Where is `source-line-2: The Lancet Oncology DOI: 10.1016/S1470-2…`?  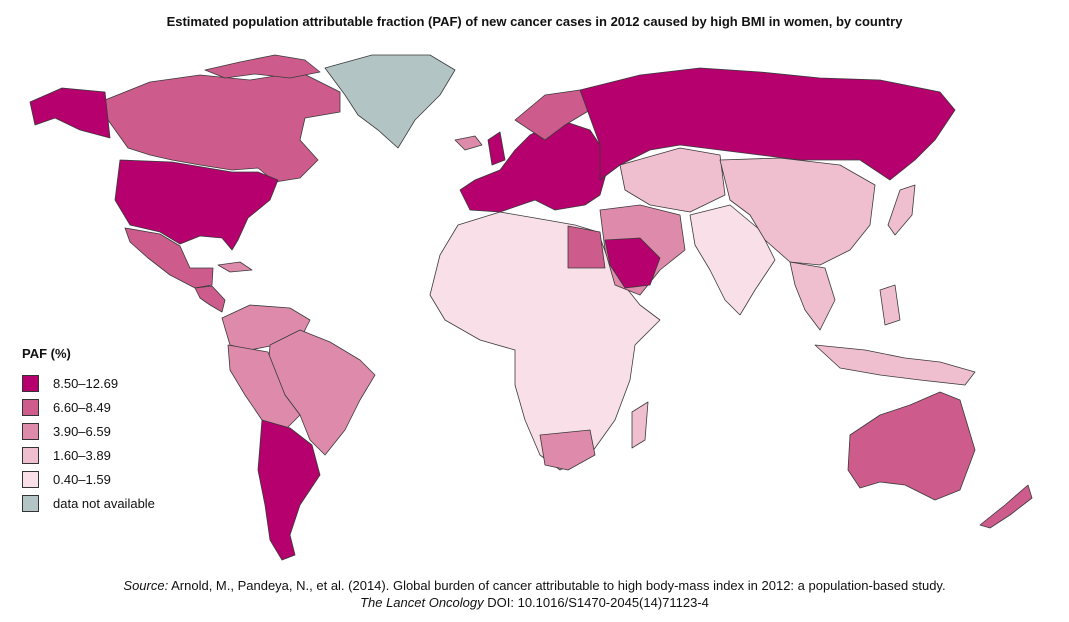 source-line-2: The Lancet Oncology DOI: 10.1016/S1470-2… is located at coordinates (534, 602).